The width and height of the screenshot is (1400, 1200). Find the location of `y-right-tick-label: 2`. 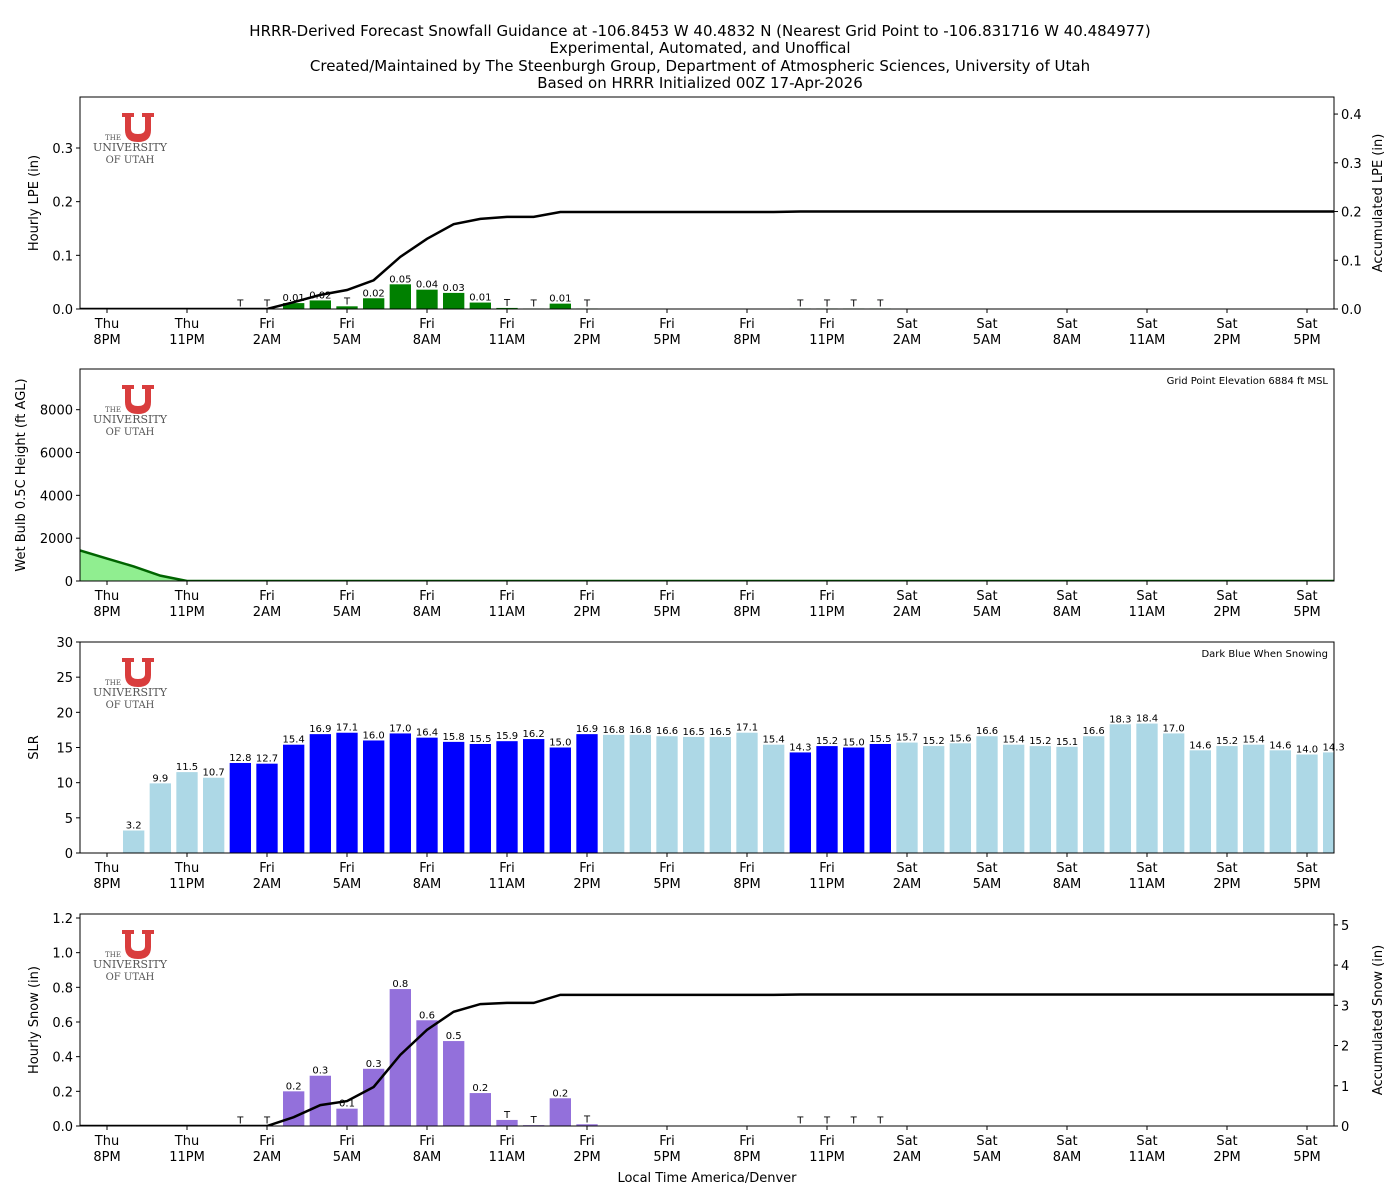

y-right-tick-label: 2 is located at coordinates (1345, 1047).